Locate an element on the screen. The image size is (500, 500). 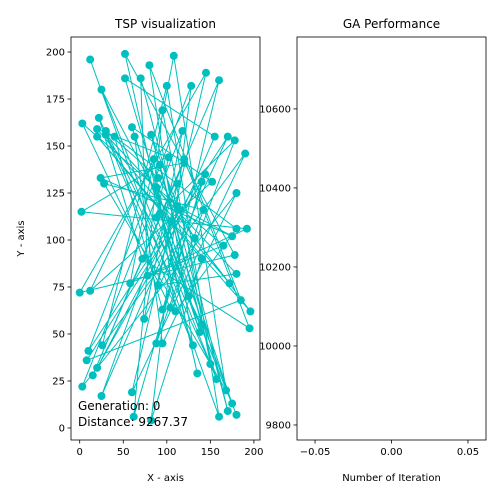
y-tick-label: 200 is located at coordinates (55, 53).